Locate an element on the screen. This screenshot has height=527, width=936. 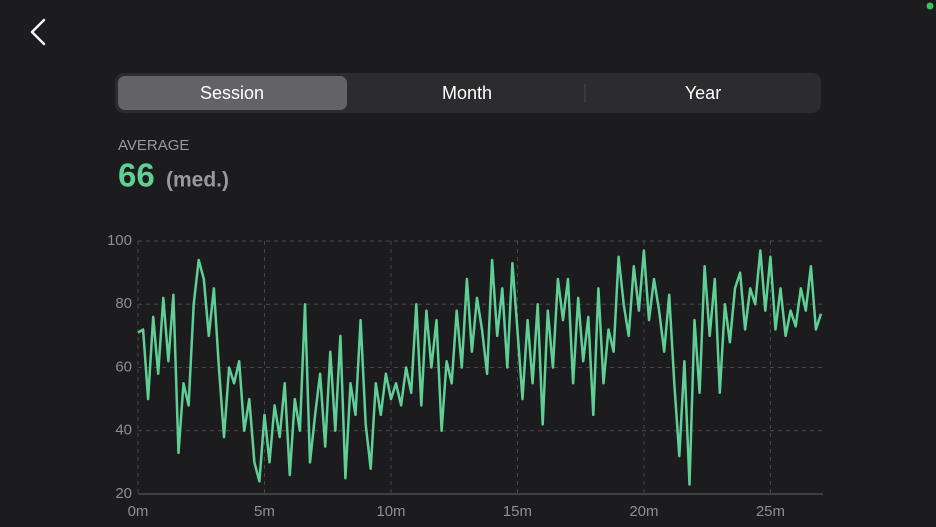
y-tick-label: 100 is located at coordinates (119, 240).